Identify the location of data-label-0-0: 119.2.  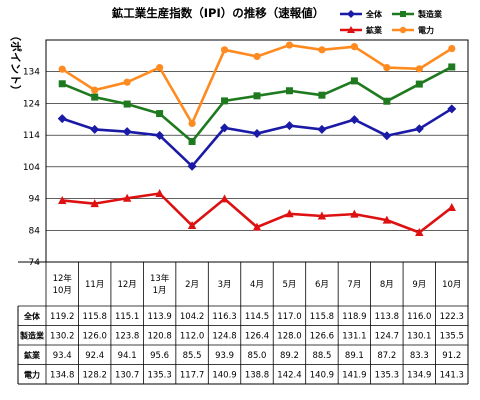
(62, 317).